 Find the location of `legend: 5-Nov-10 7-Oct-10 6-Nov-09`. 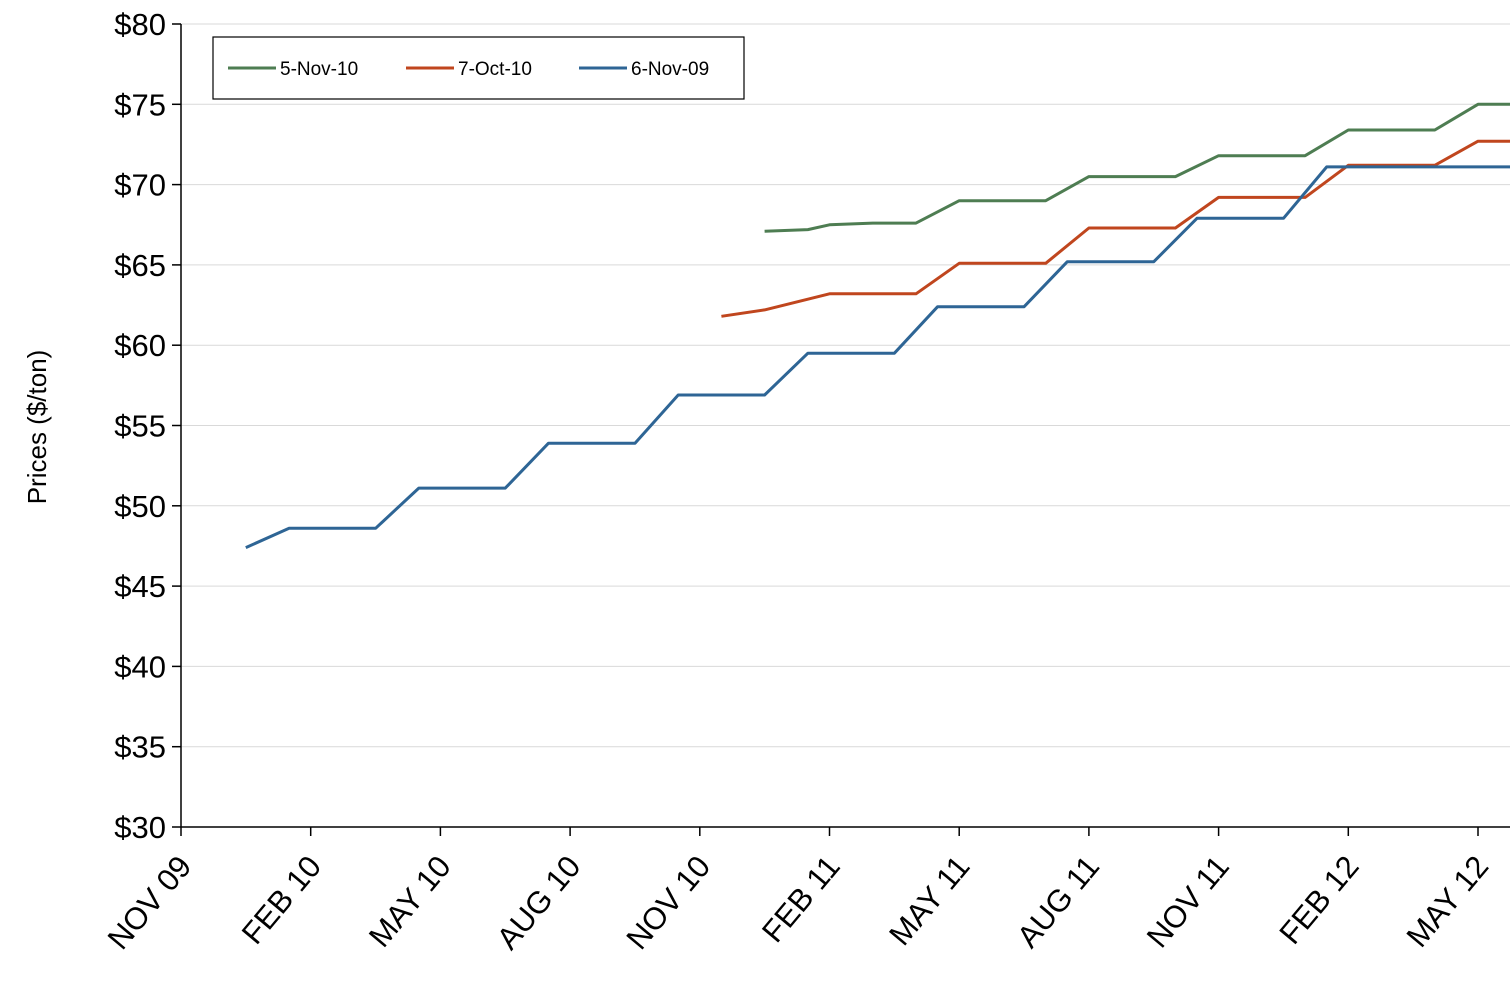

legend: 5-Nov-10 7-Oct-10 6-Nov-09 is located at coordinates (478, 68).